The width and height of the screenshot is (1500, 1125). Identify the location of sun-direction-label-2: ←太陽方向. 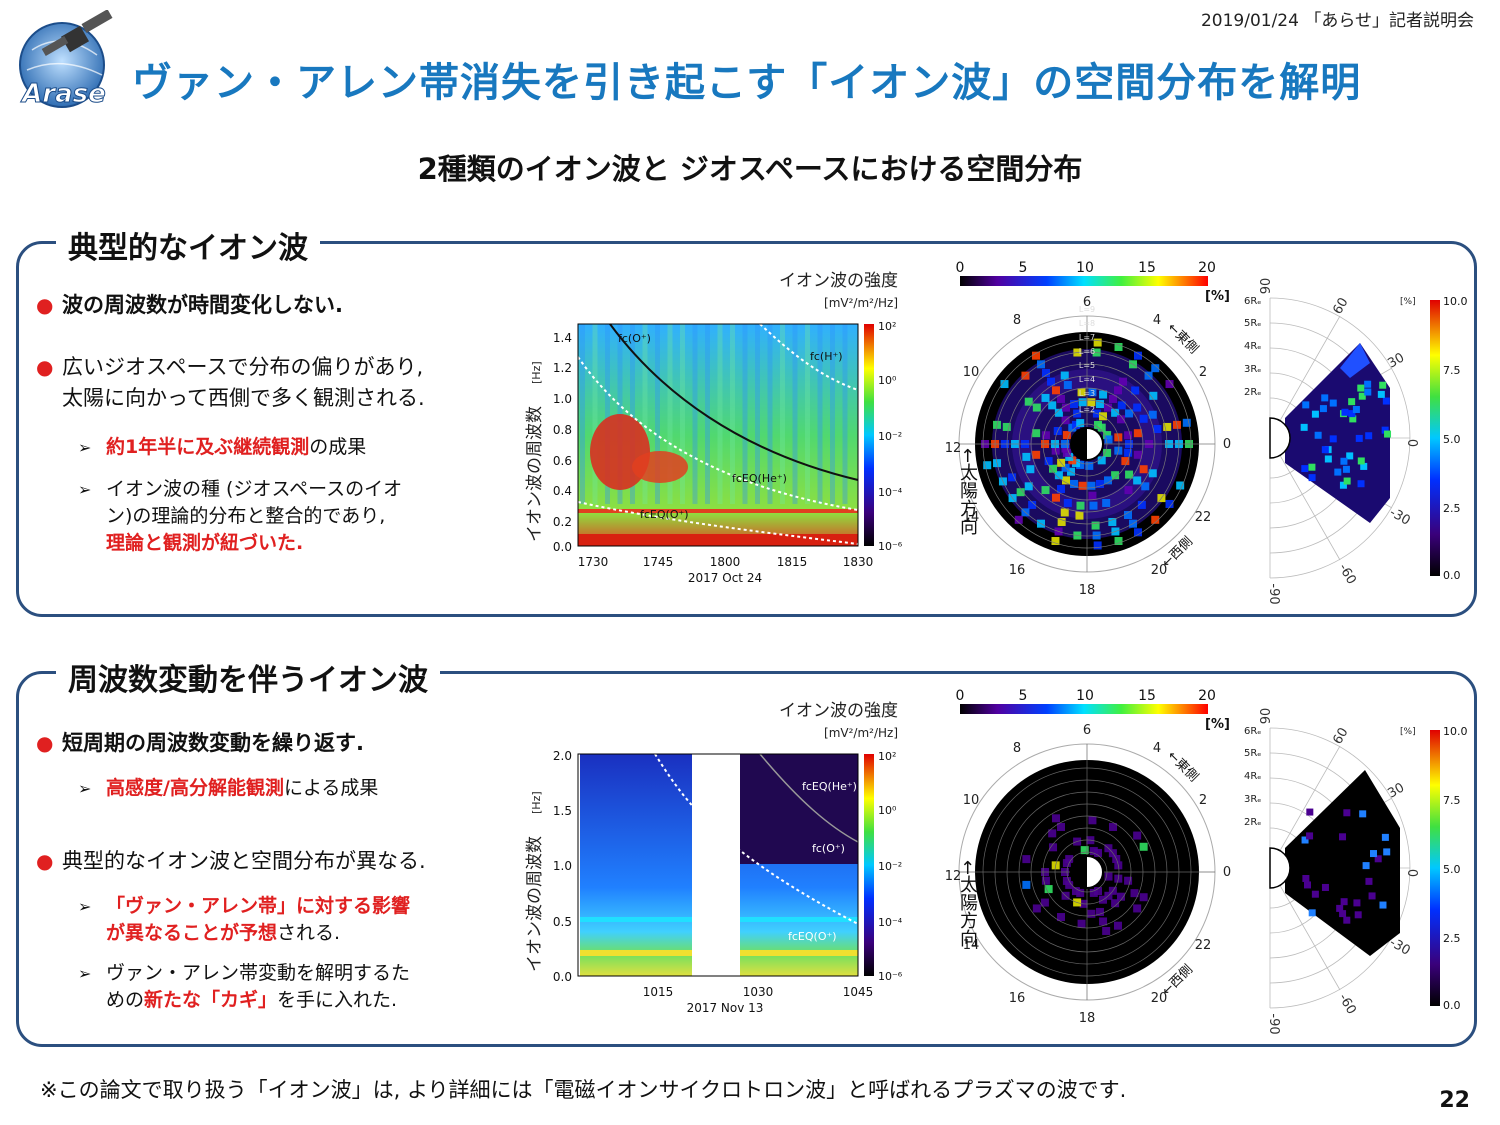
(967, 904).